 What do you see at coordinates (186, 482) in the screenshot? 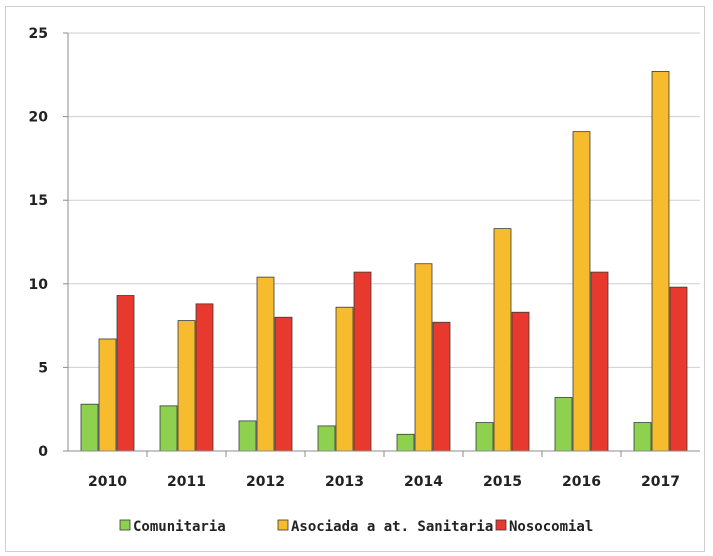
I see `x-tick-label: 2011` at bounding box center [186, 482].